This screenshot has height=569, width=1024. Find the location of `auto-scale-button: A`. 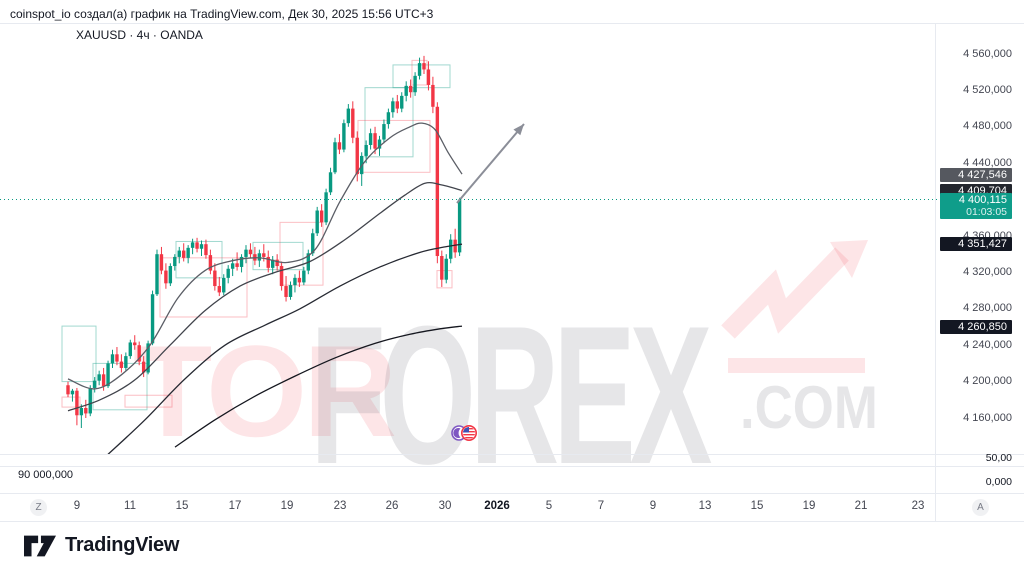

auto-scale-button: A is located at coordinates (980, 507).